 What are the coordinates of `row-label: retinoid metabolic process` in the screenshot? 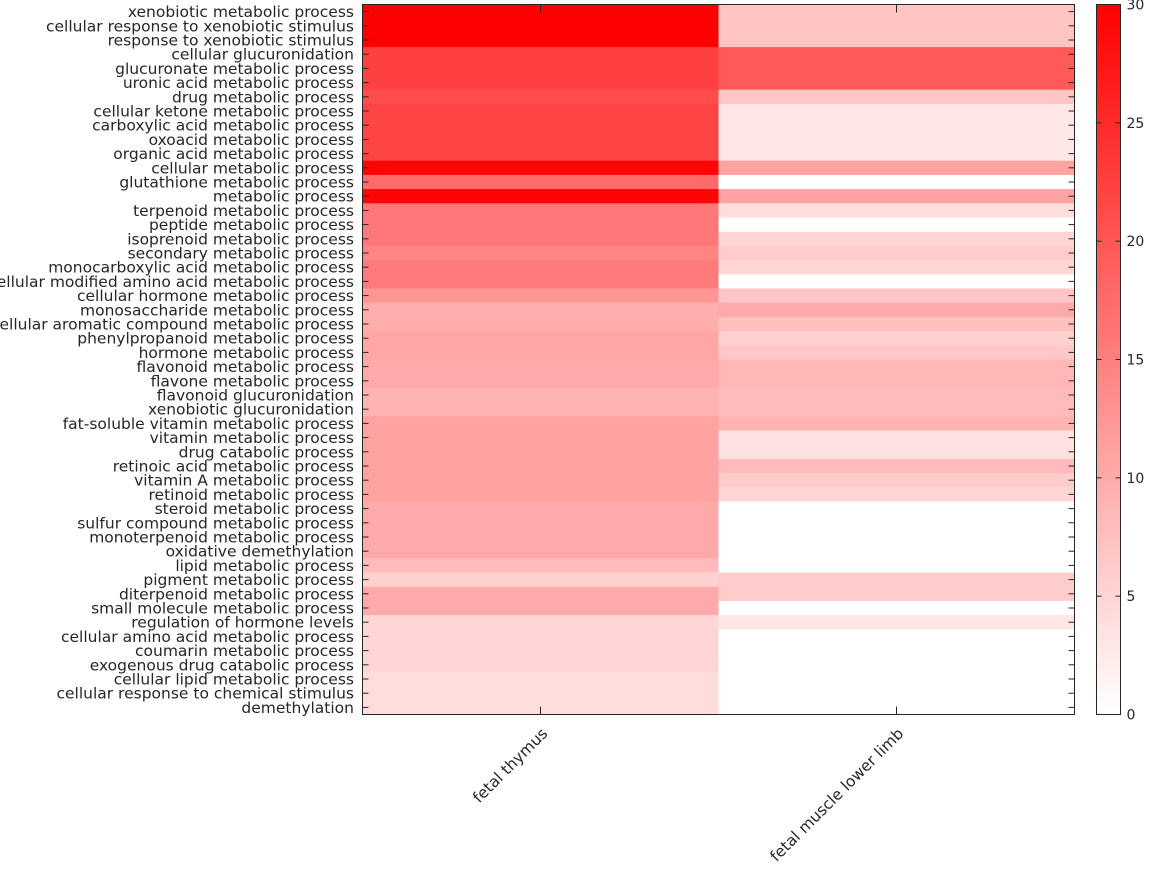 It's located at (252, 495).